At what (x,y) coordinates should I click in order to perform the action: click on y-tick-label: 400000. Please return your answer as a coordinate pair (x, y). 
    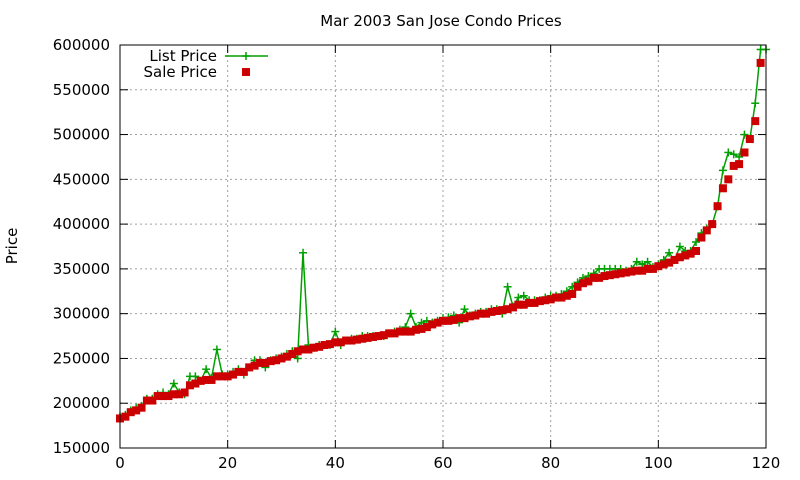
    Looking at the image, I should click on (81, 224).